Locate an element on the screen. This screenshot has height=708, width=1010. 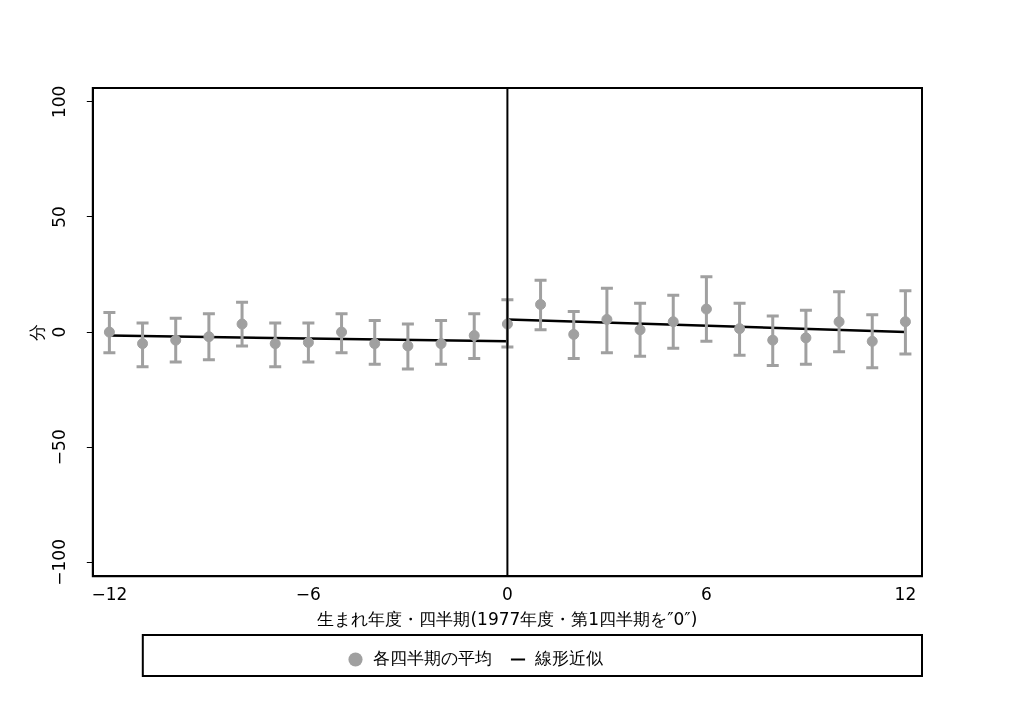
x-tick-label: −12 is located at coordinates (109, 593).